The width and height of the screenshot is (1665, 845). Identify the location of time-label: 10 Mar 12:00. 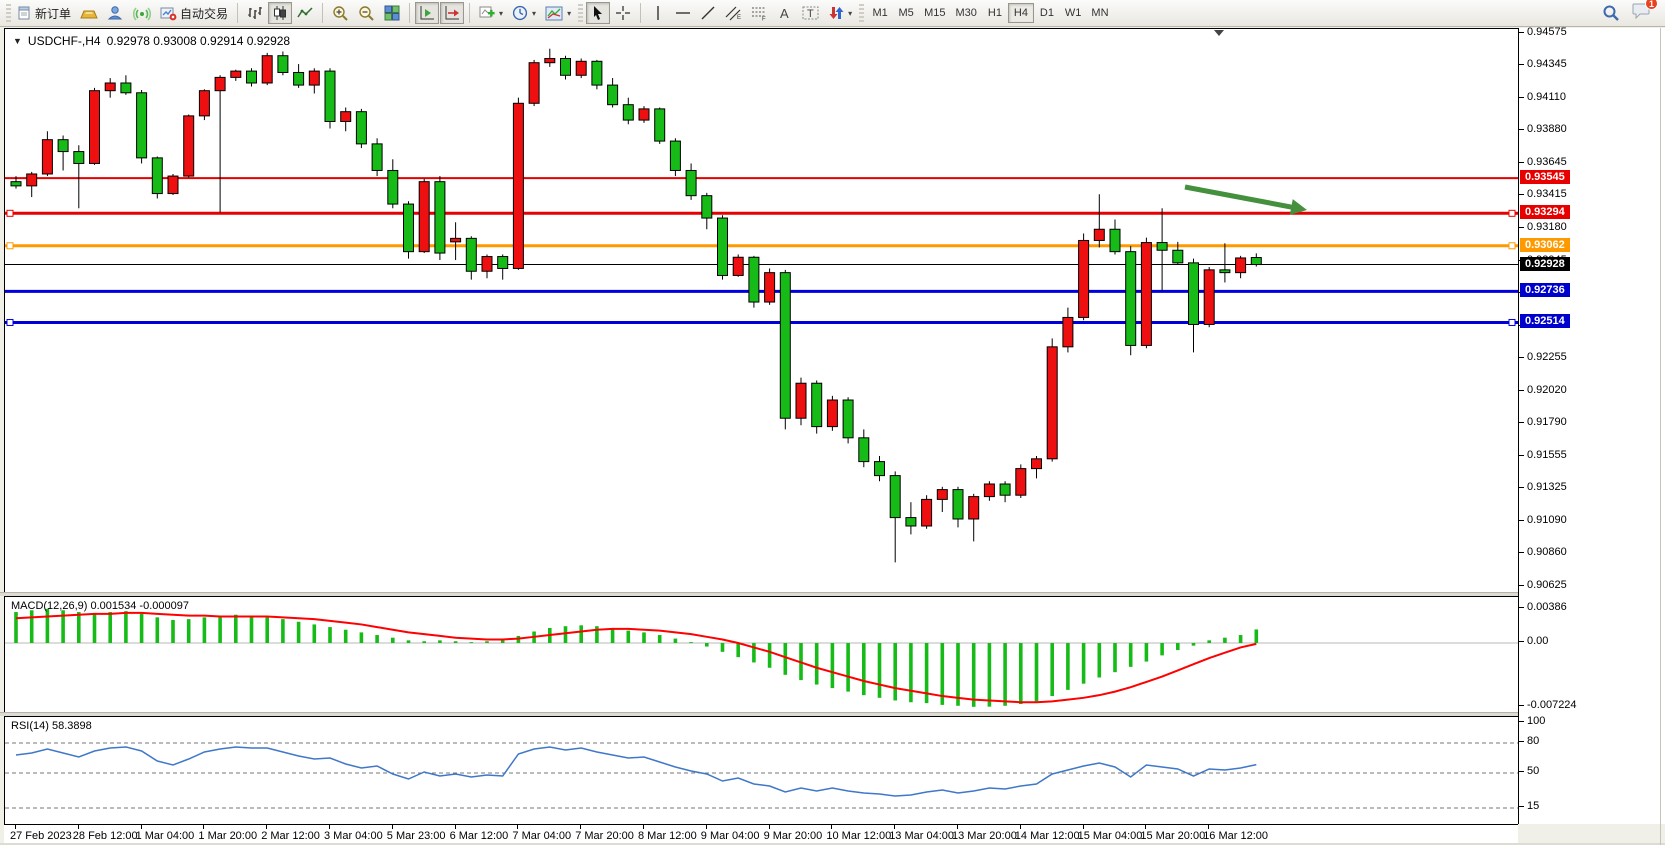
(859, 836).